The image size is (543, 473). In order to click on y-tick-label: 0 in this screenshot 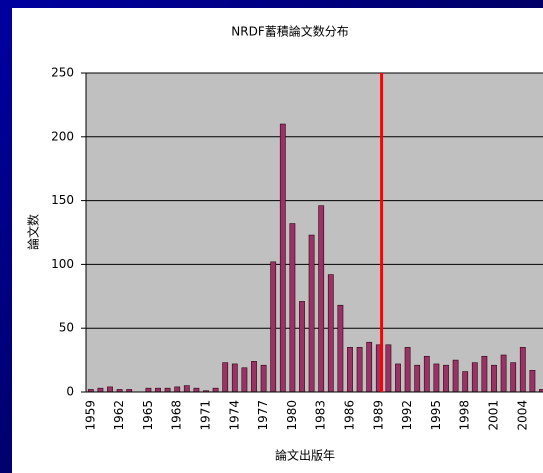, I will do `click(70, 392)`.